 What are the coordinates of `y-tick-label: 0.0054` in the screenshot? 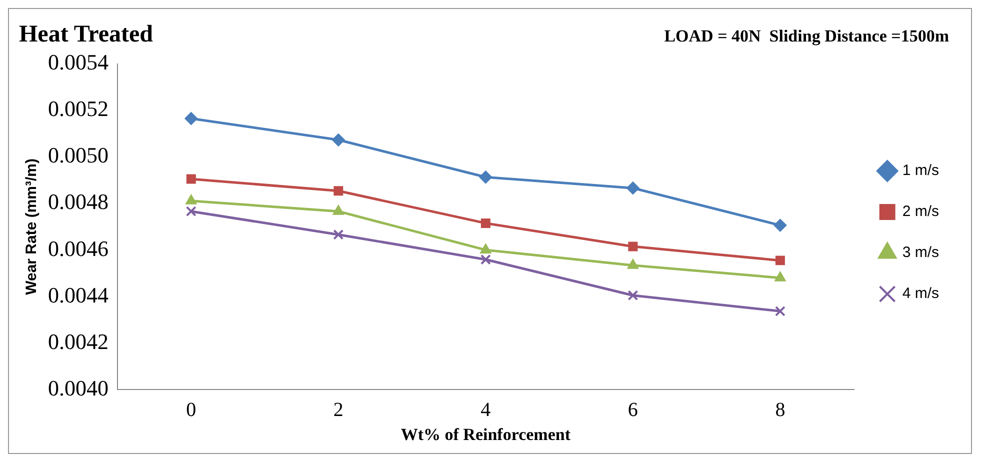 It's located at (78, 62).